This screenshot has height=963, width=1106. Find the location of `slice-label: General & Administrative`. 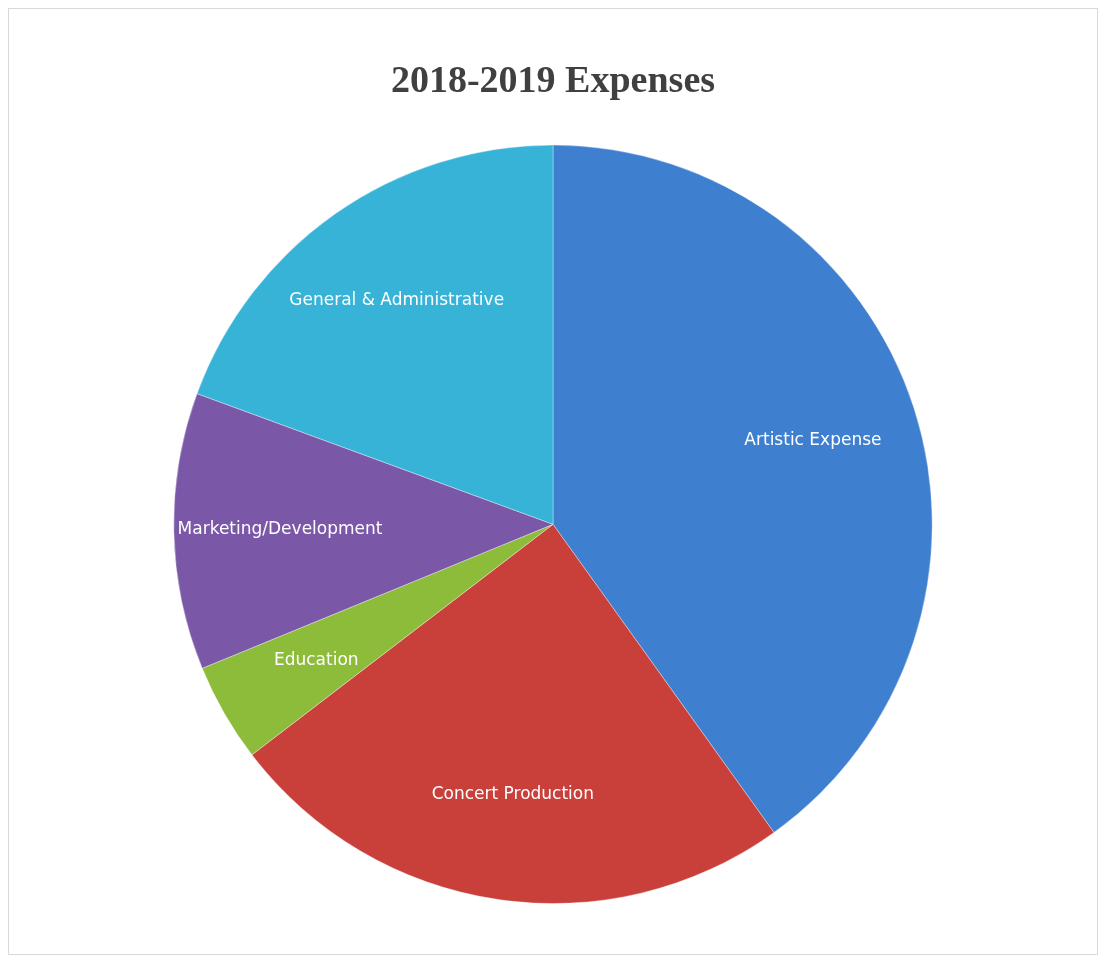

slice-label: General & Administrative is located at coordinates (397, 298).